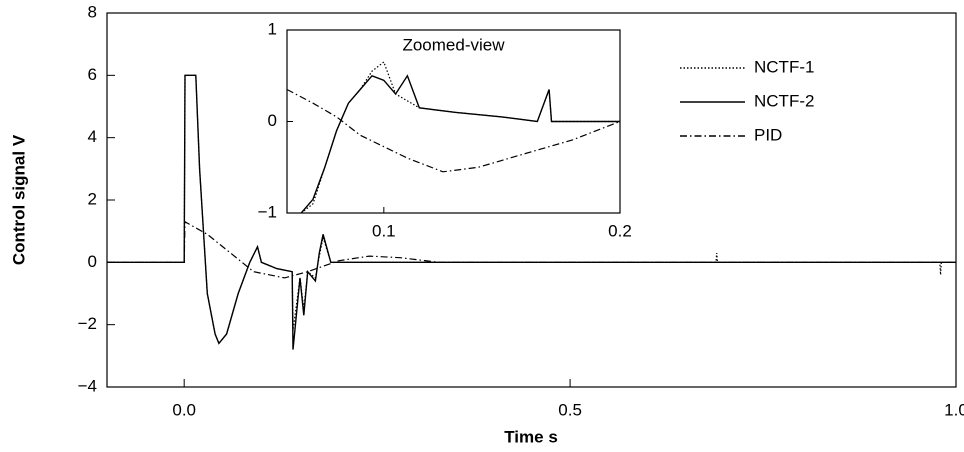  Describe the element at coordinates (453, 44) in the screenshot. I see `inset-title: Zoomed-view` at that location.